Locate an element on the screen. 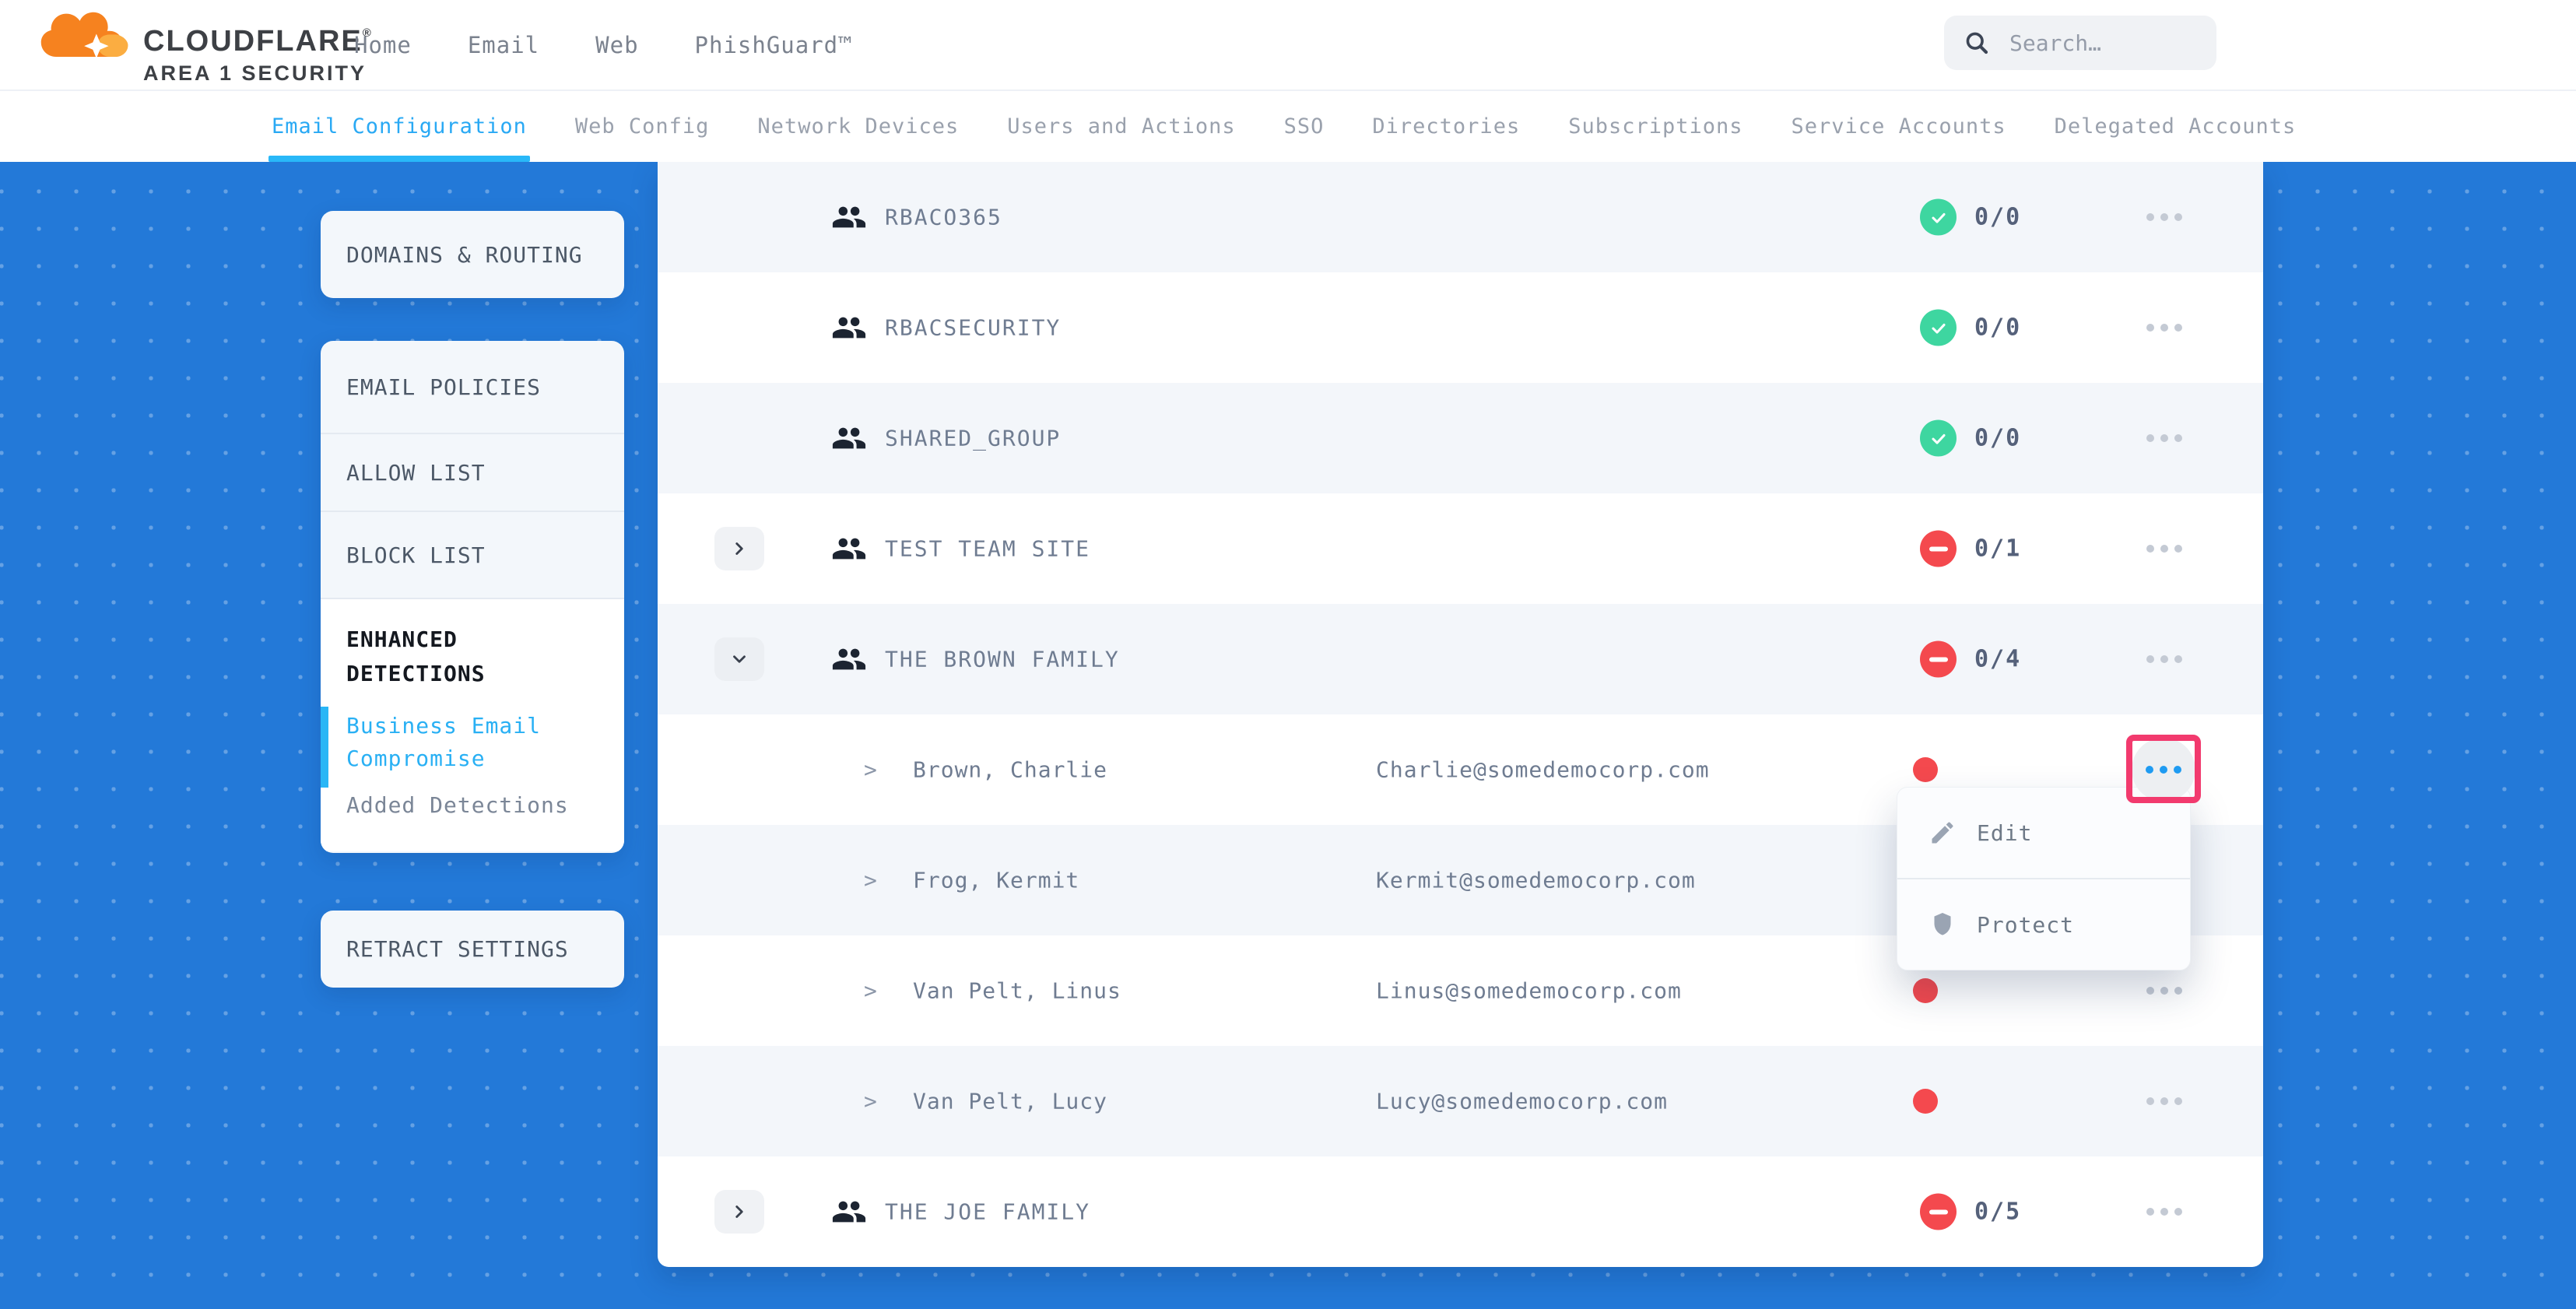 The image size is (2576, 1309). tab-email-configuration: Email Configuration is located at coordinates (399, 126).